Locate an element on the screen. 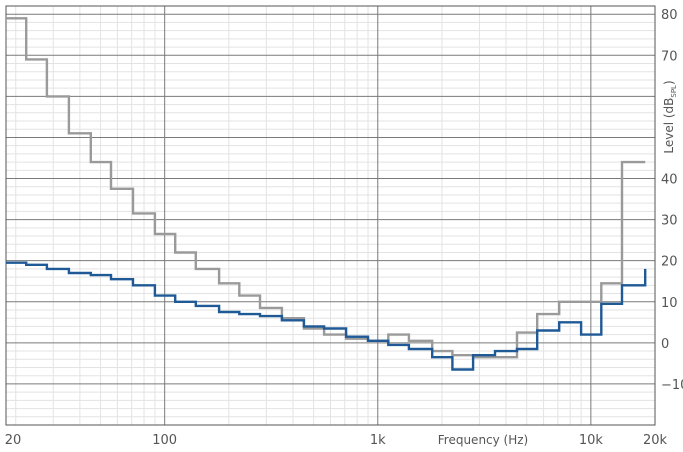  y-tick-label: 30 is located at coordinates (669, 221).